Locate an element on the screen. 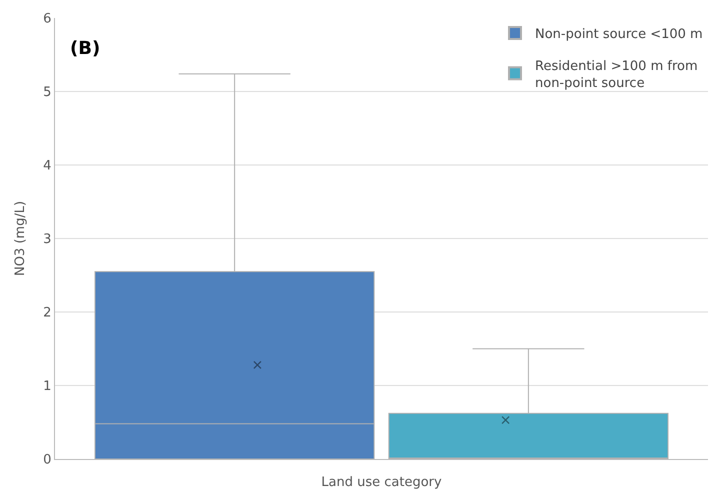  legend-label: Residential >100 m from non-point source is located at coordinates (616, 74).